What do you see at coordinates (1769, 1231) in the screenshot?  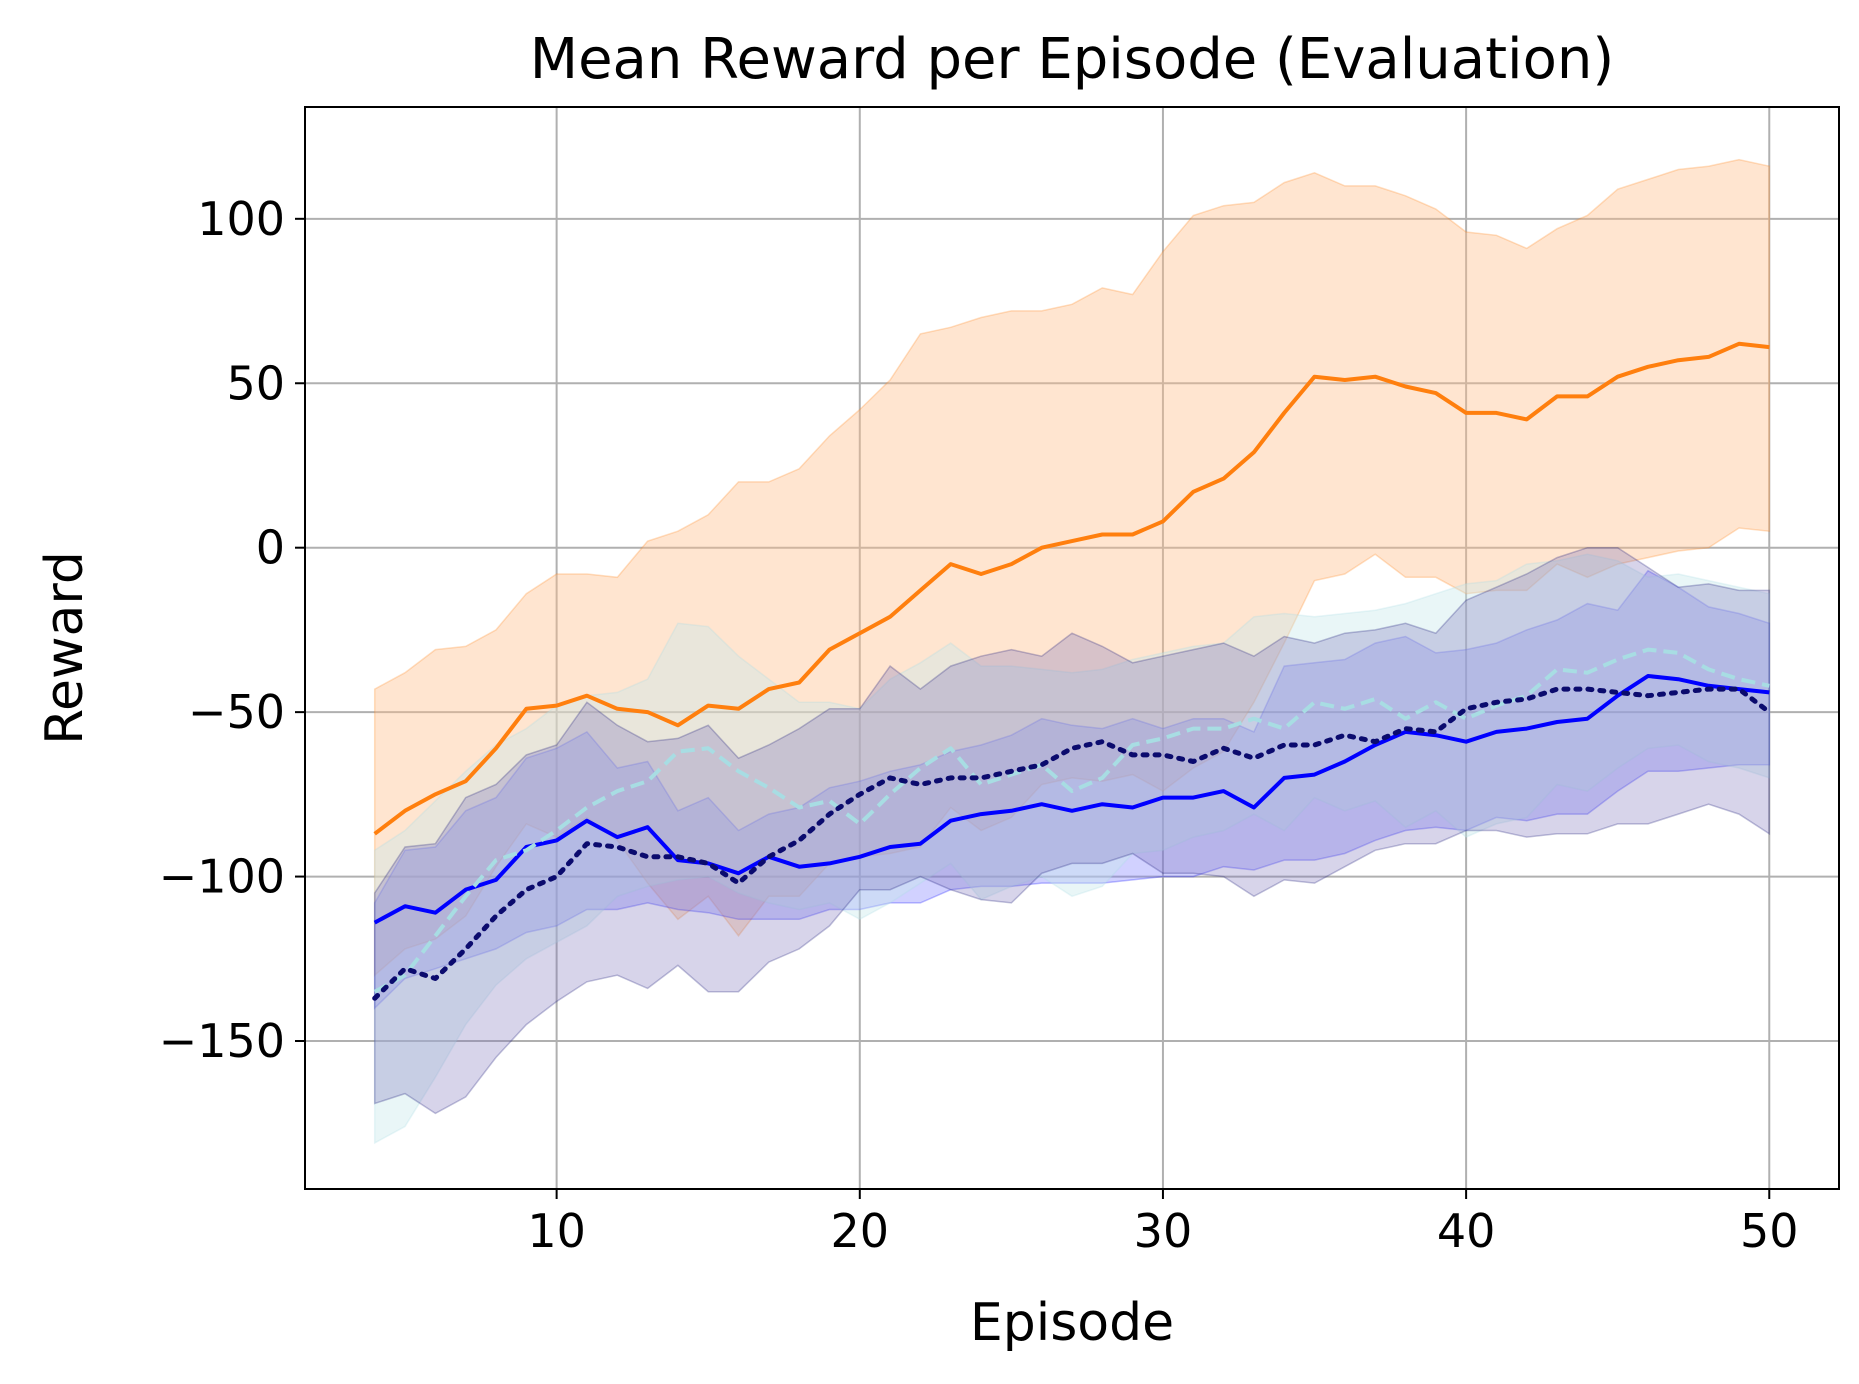 I see `x-tick-label: 50` at bounding box center [1769, 1231].